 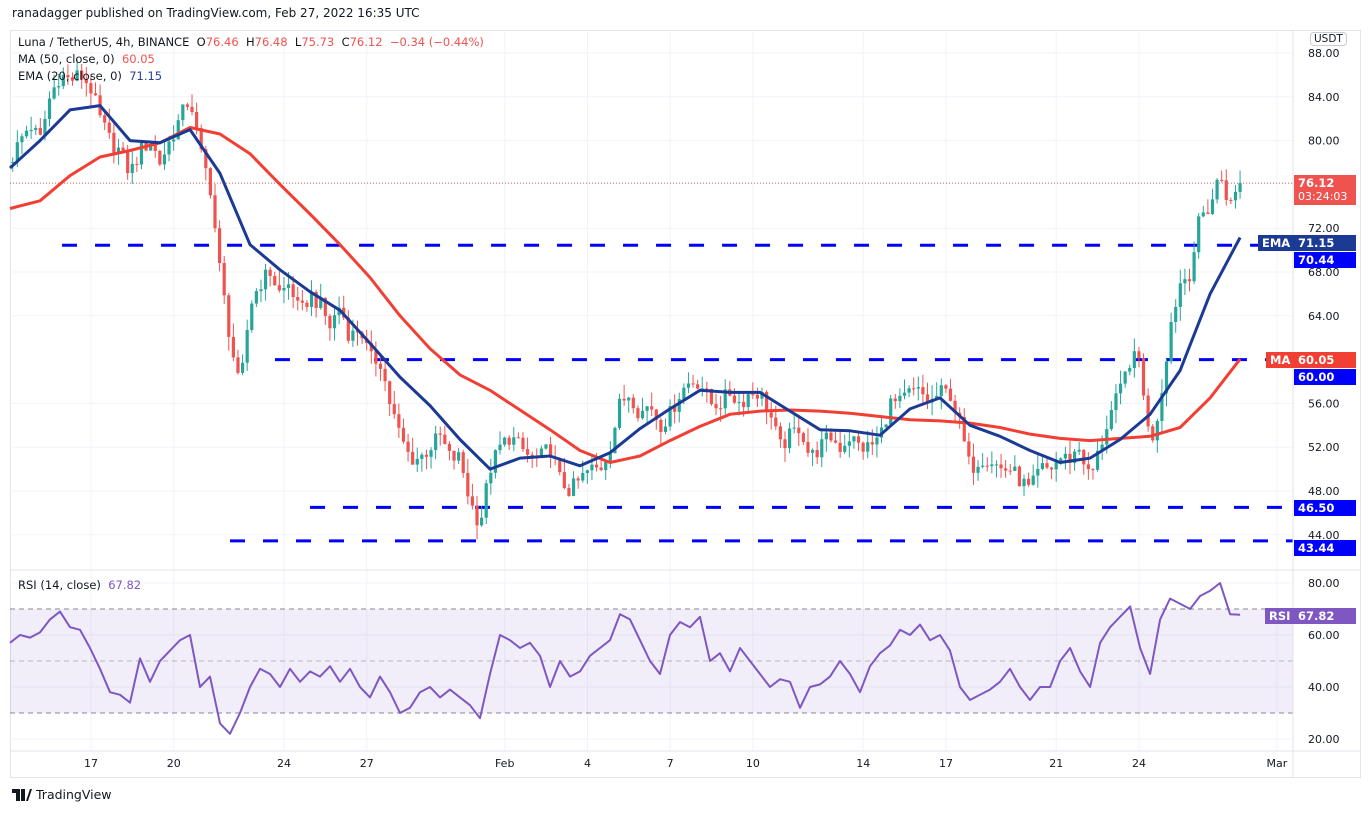 What do you see at coordinates (90, 76) in the screenshot?
I see `ema-legend: EMA (20, close, 0) 71.15` at bounding box center [90, 76].